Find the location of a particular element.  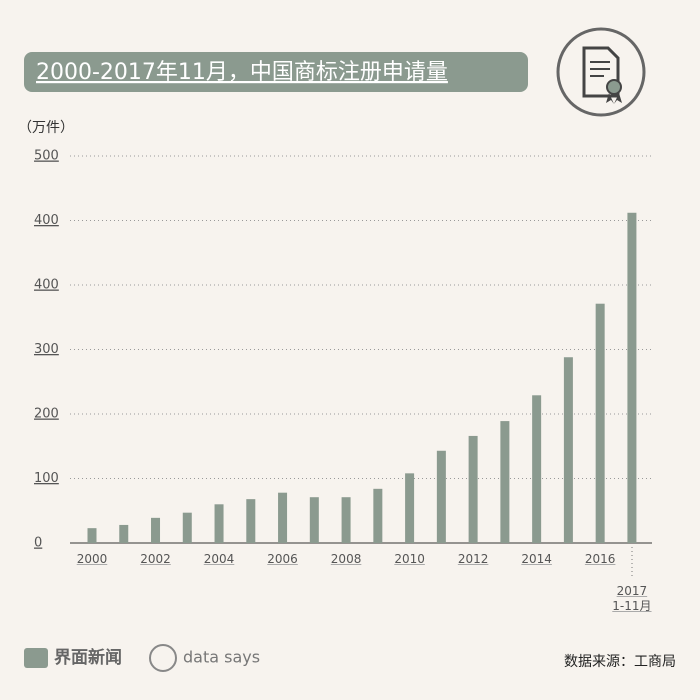

y-tick-label: 300 is located at coordinates (46, 349).